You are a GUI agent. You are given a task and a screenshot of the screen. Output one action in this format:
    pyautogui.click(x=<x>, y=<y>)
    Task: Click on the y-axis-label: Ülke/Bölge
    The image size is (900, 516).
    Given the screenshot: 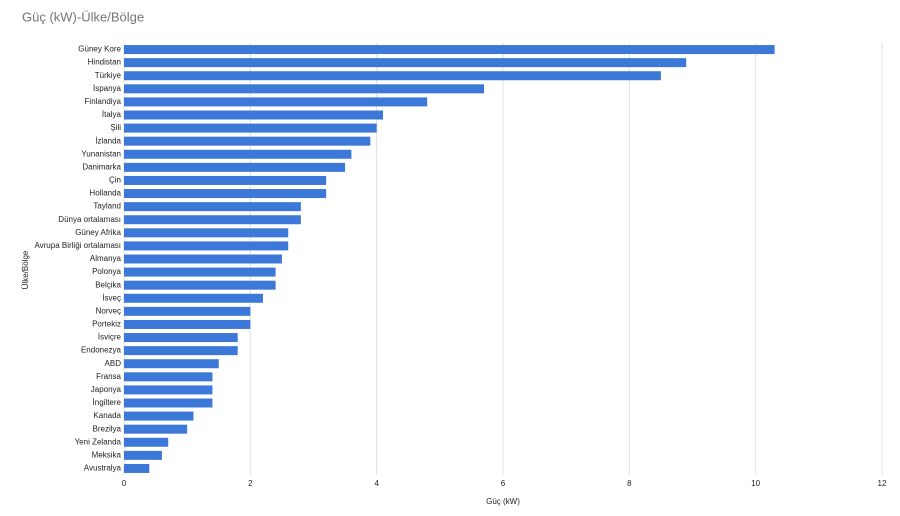 What is the action you would take?
    pyautogui.click(x=25, y=269)
    